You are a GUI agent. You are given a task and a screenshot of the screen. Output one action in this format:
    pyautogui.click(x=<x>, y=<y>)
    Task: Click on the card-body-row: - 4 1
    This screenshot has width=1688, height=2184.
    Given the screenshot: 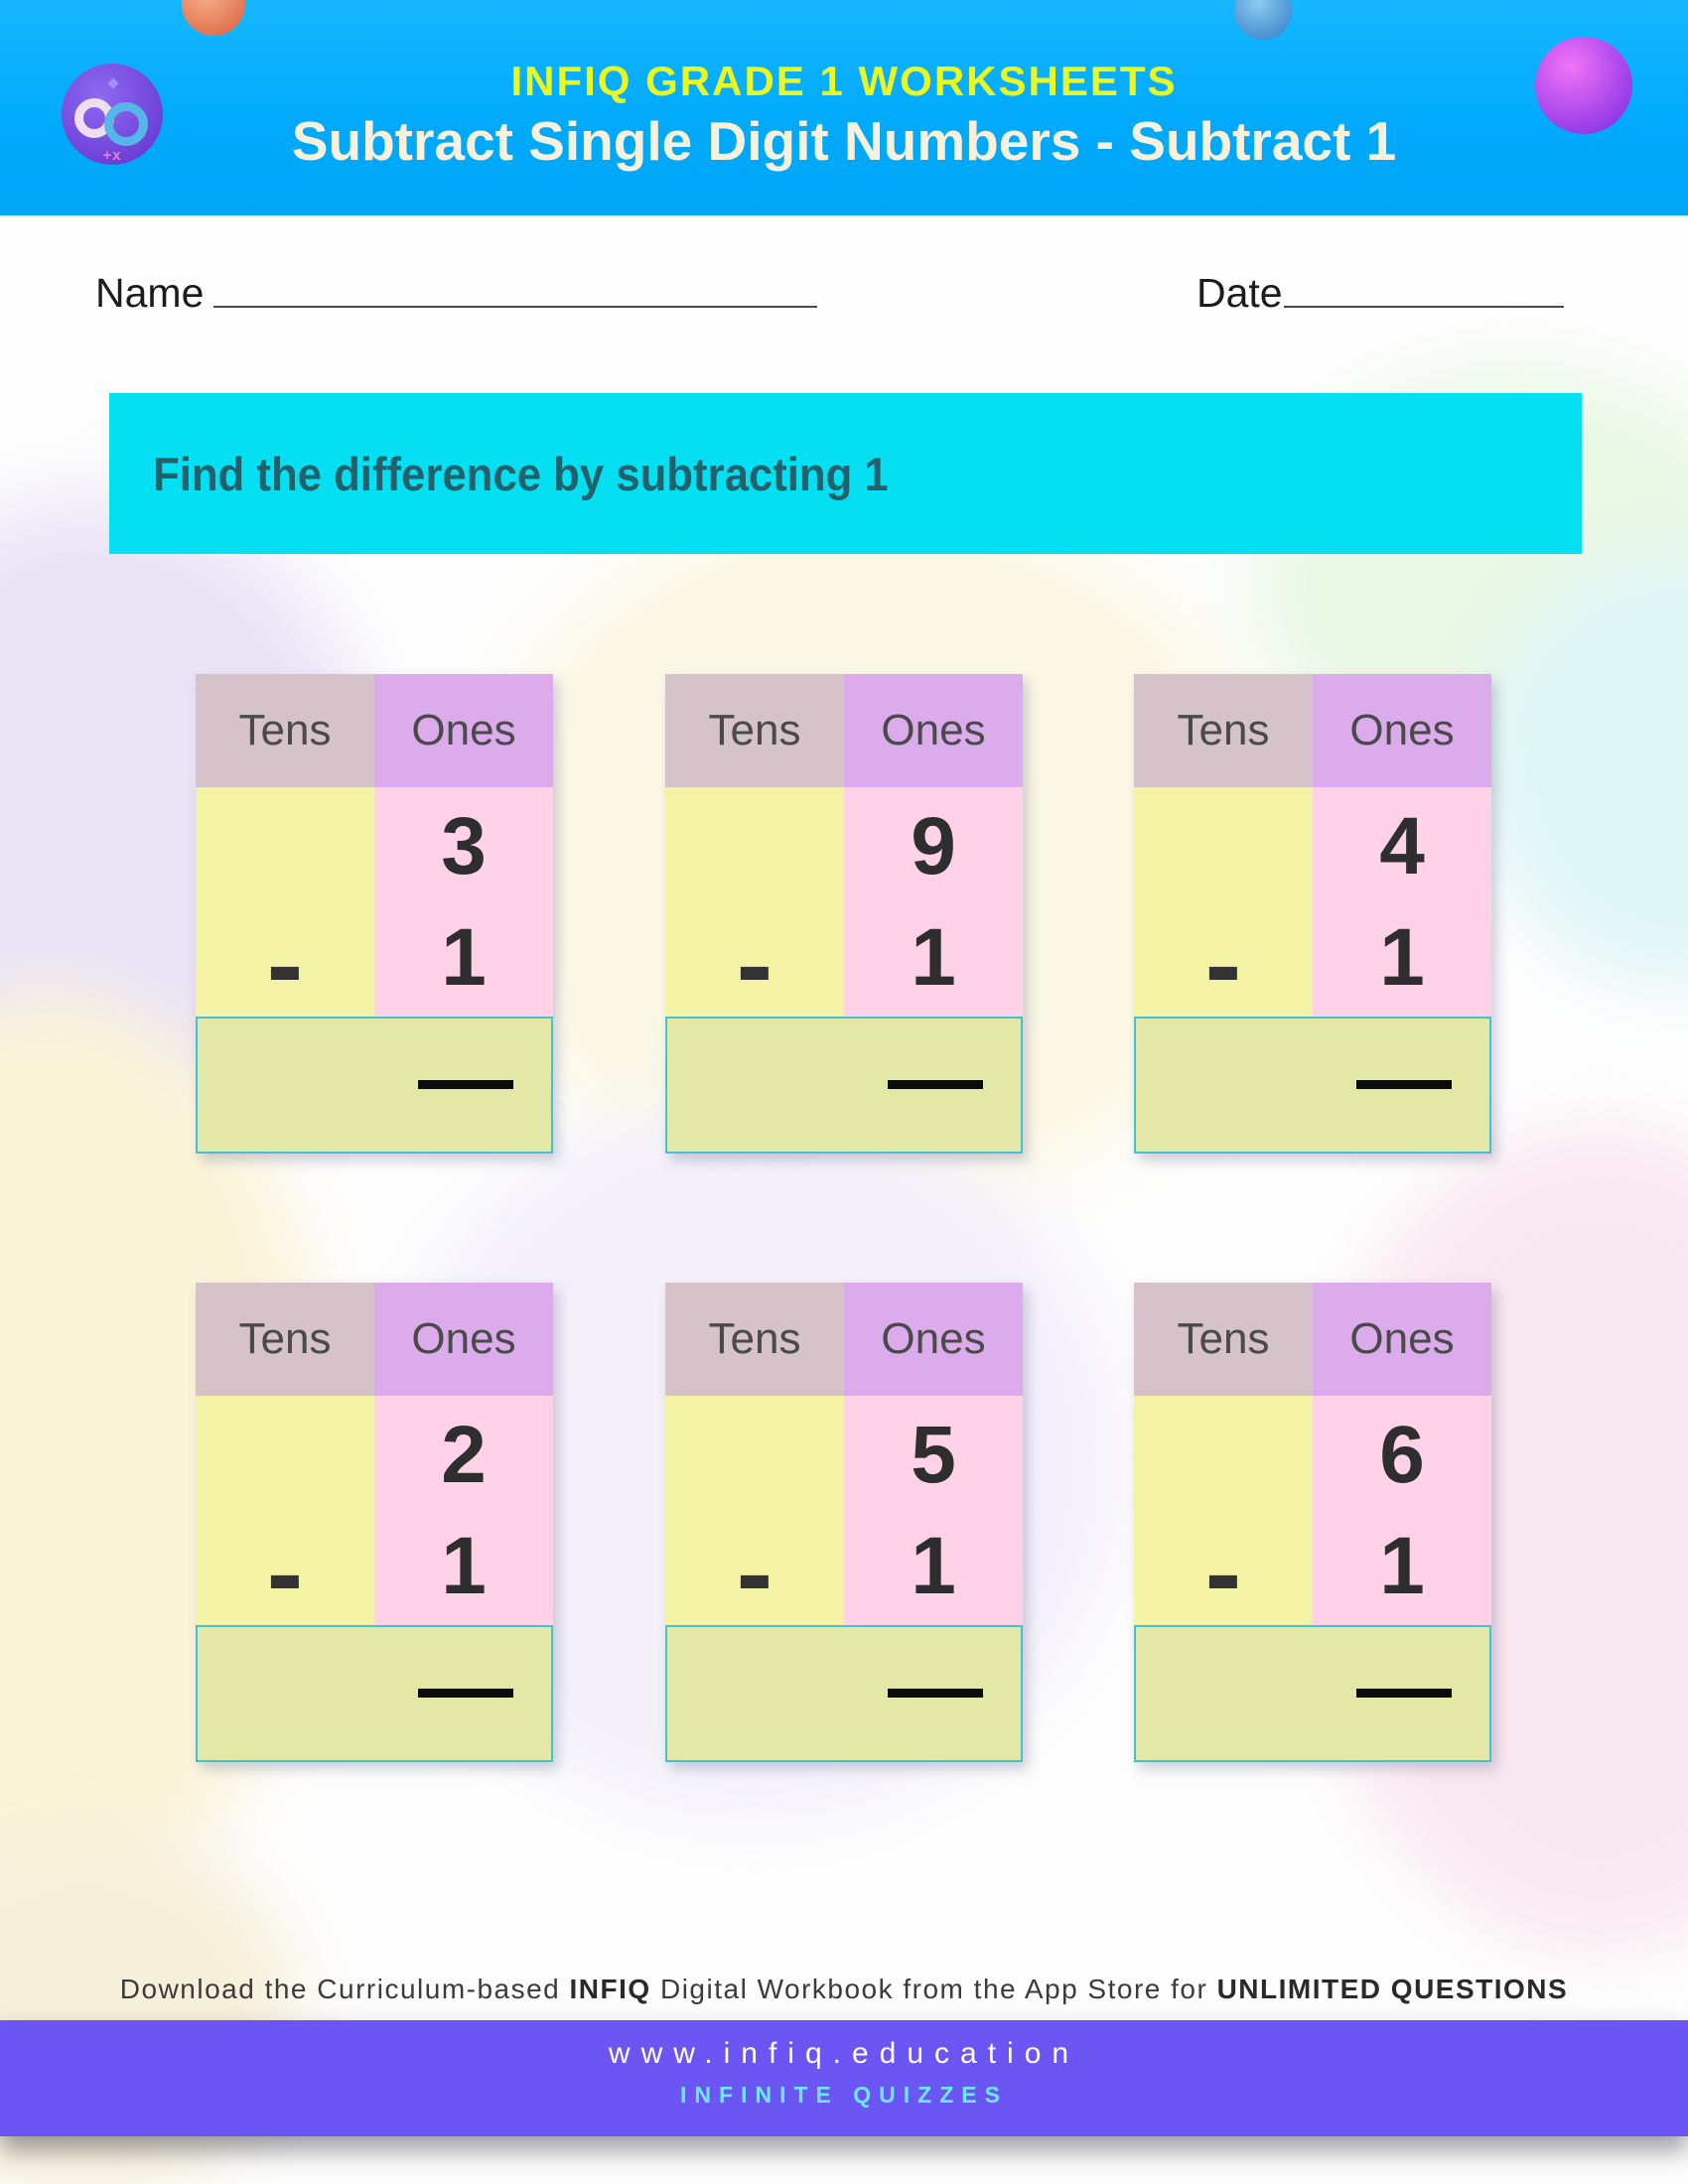 What is the action you would take?
    pyautogui.click(x=1312, y=903)
    